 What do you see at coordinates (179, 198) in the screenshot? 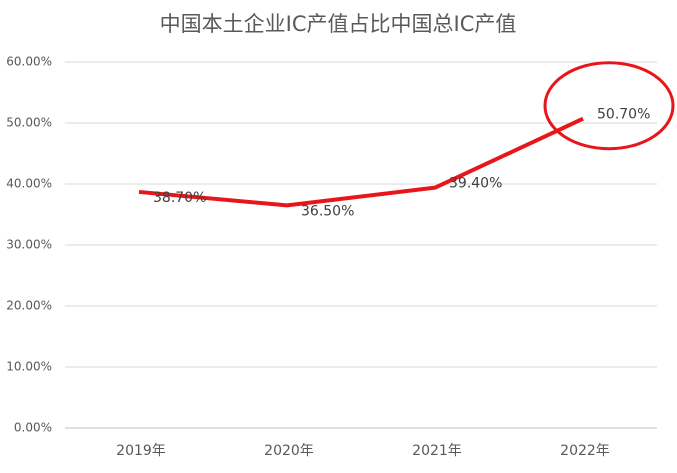
I see `value-label: 38.70%` at bounding box center [179, 198].